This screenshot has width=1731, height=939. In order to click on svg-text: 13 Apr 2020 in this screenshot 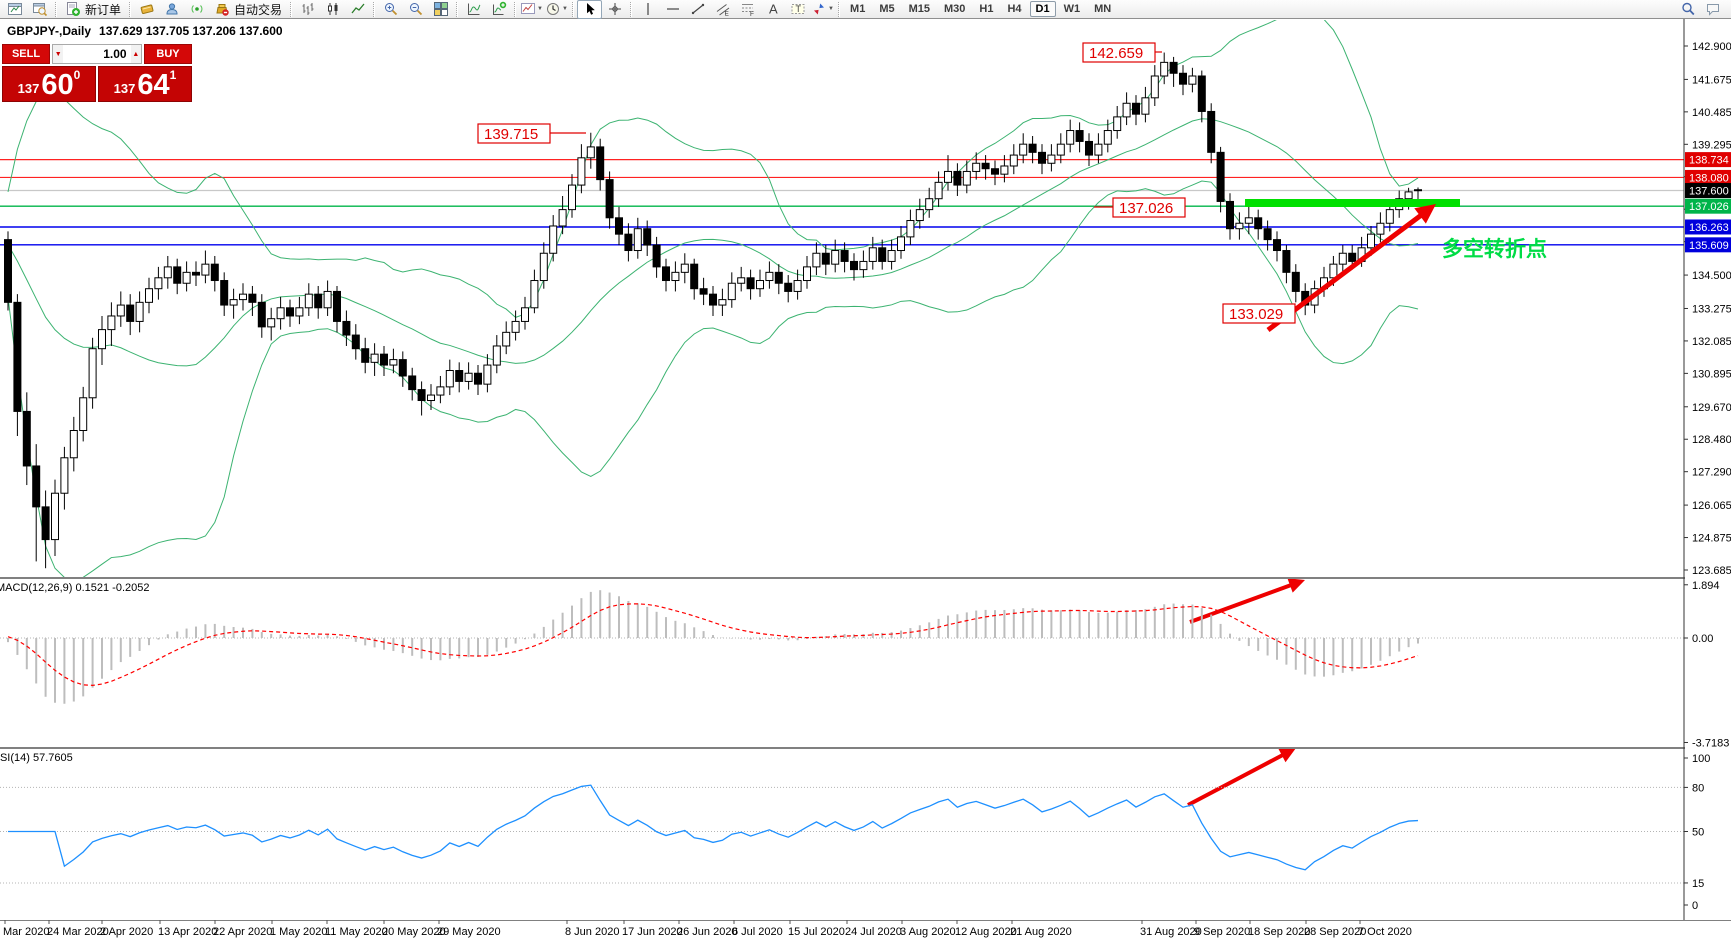, I will do `click(187, 932)`.